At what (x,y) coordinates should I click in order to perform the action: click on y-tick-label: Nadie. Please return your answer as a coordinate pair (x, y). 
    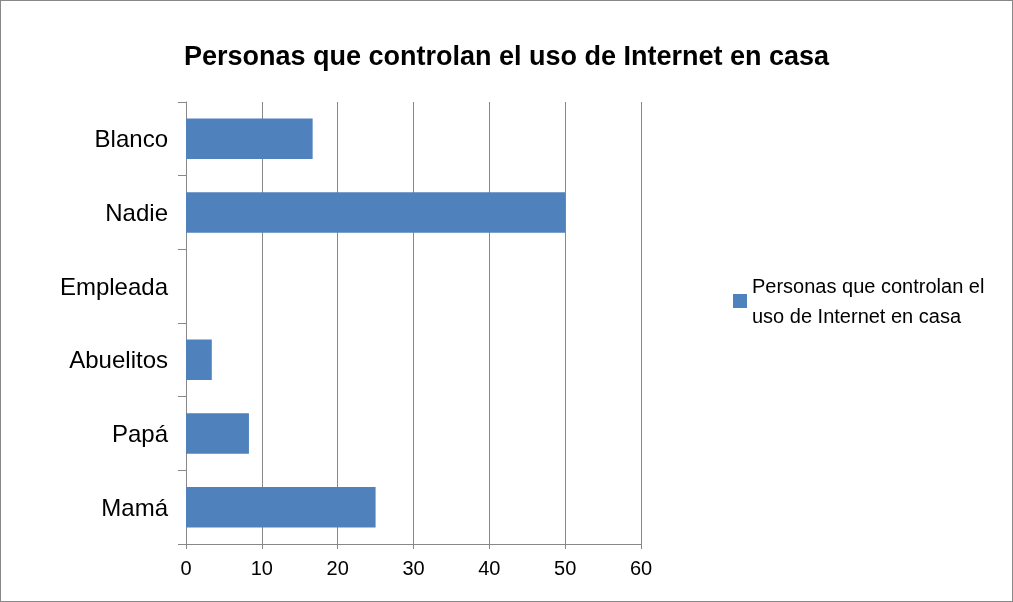
    Looking at the image, I should click on (136, 212).